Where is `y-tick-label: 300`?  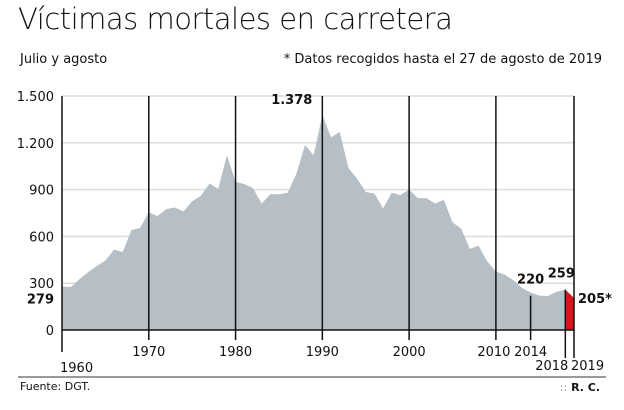
y-tick-label: 300 is located at coordinates (41, 284).